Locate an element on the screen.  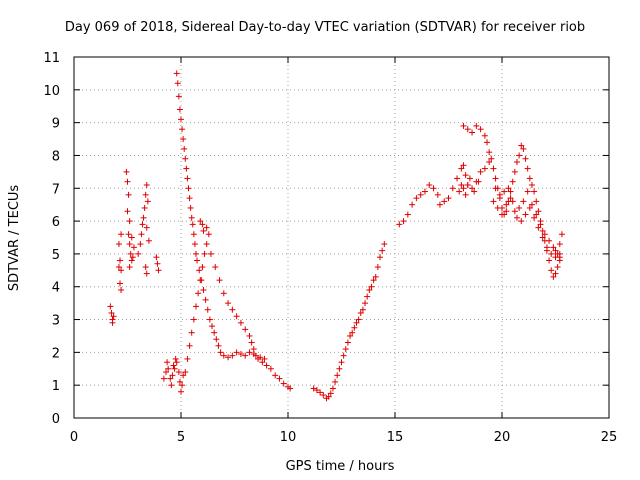
y-tick-label: 4 is located at coordinates (56, 288).